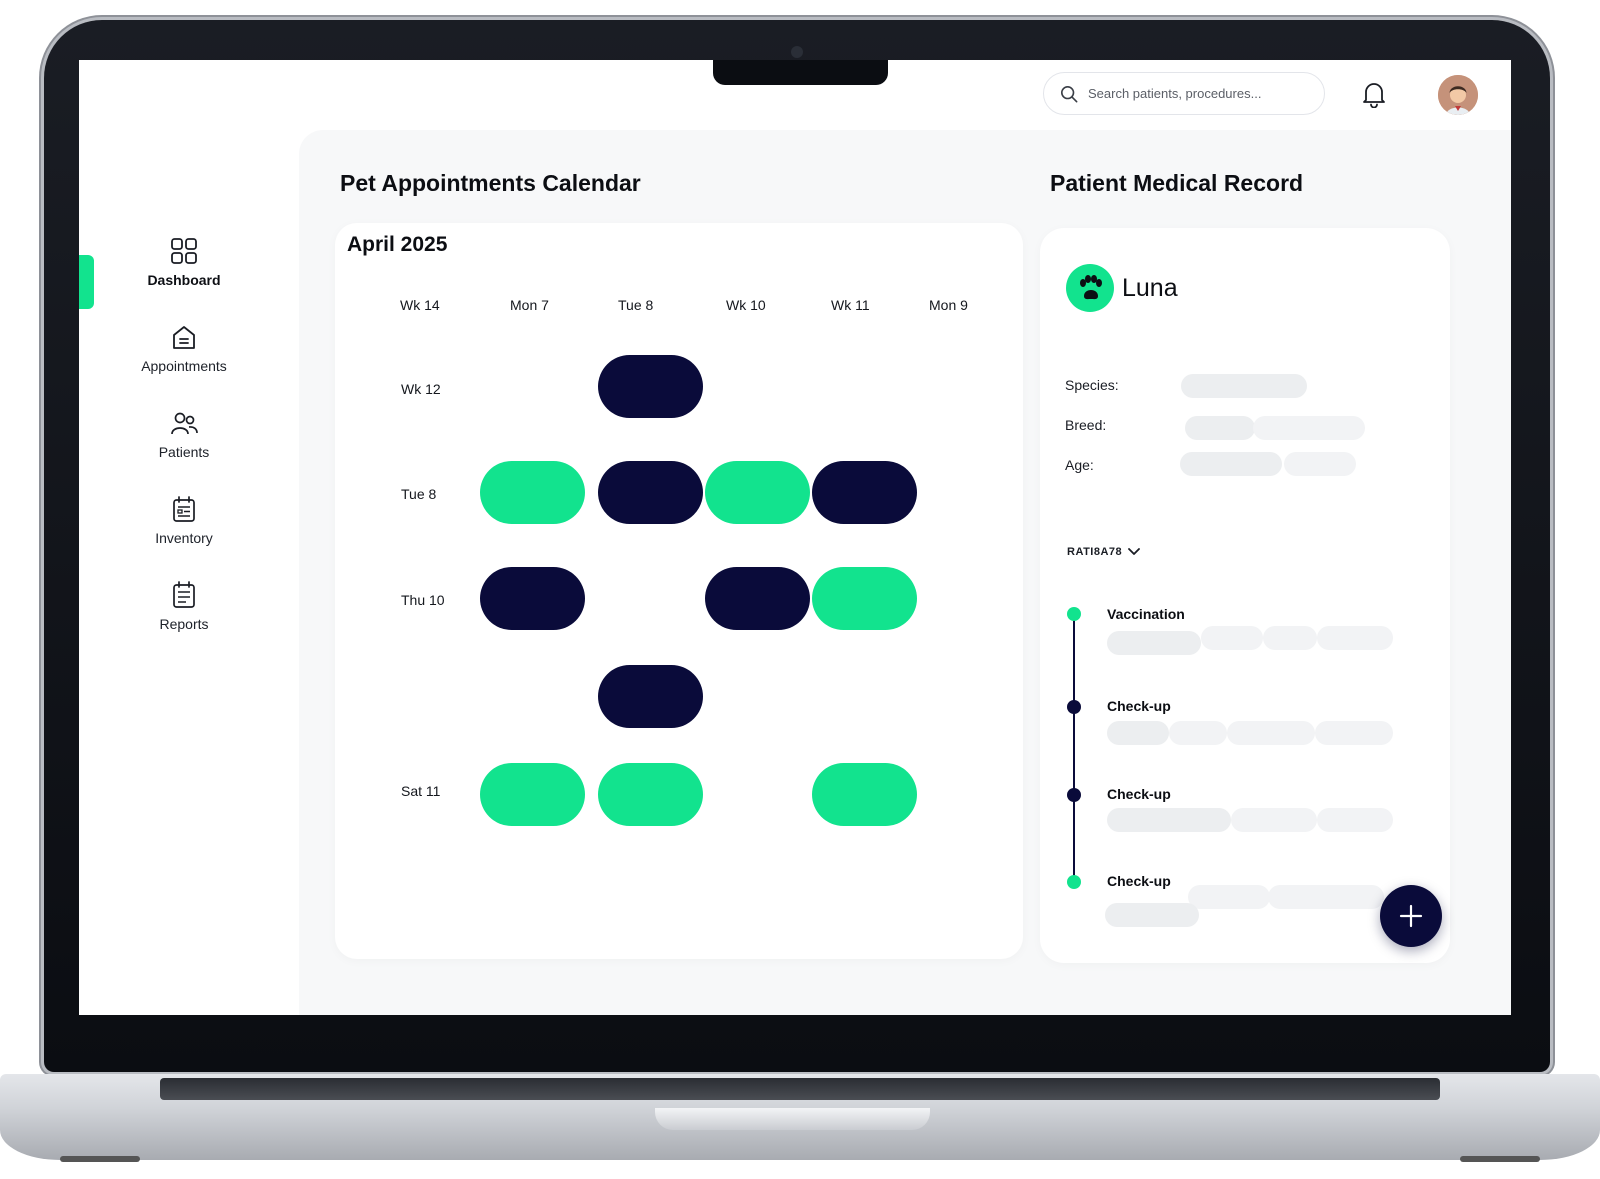  Describe the element at coordinates (421, 791) in the screenshot. I see `calendar-row-header: Sat 11` at that location.